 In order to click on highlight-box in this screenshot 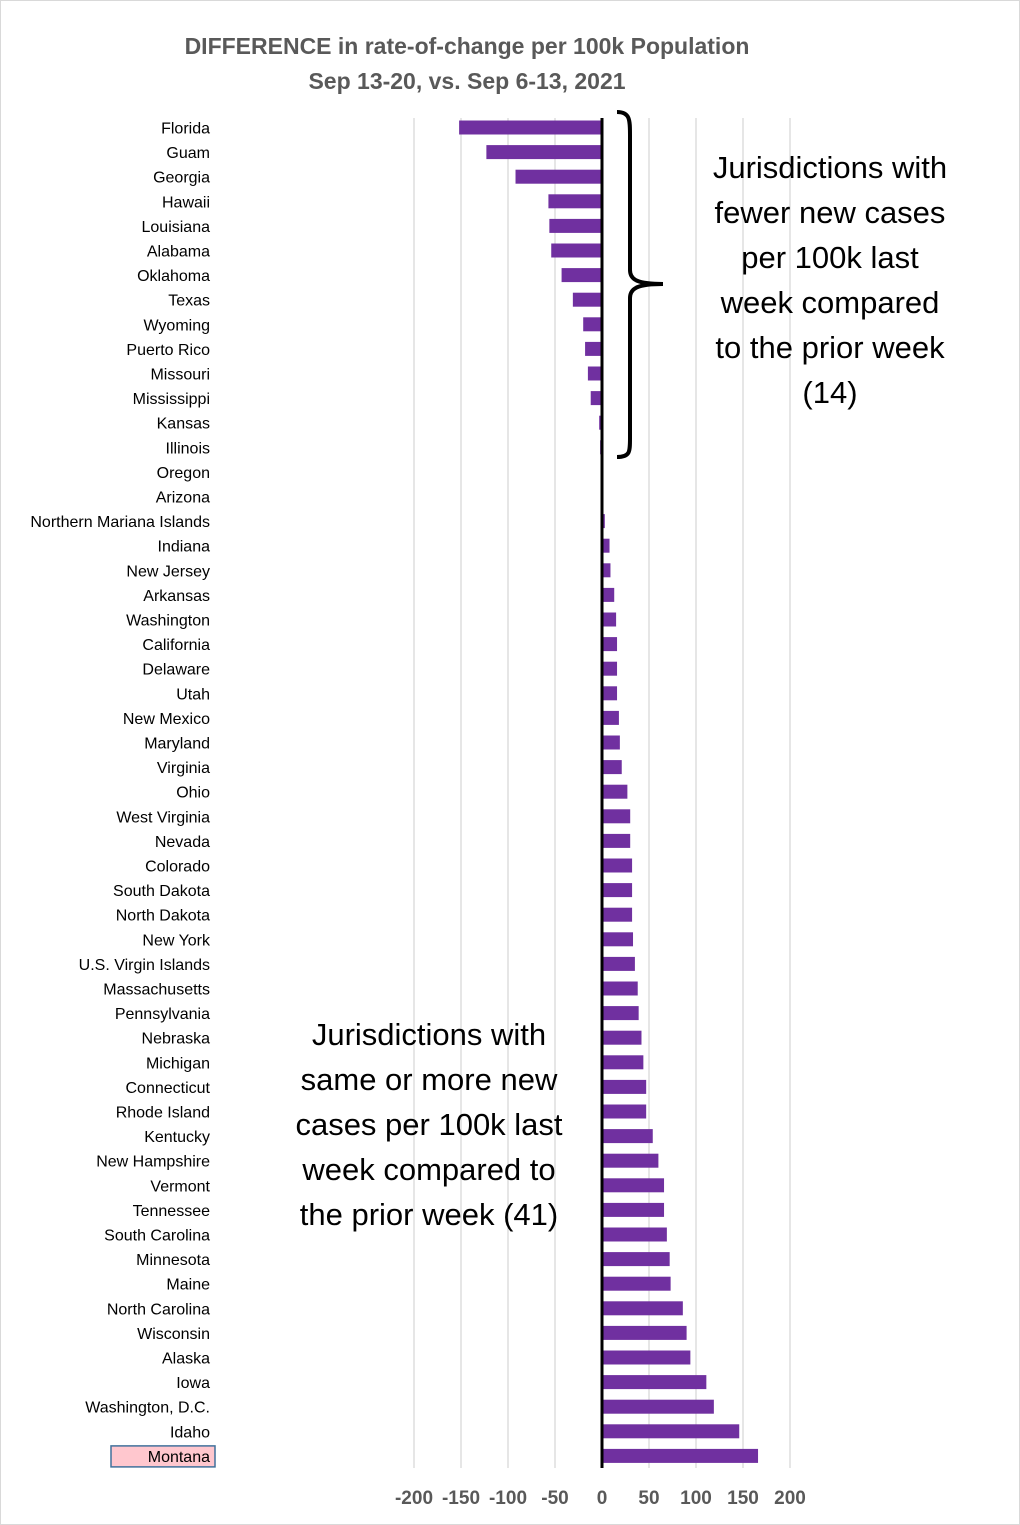, I will do `click(163, 1456)`.